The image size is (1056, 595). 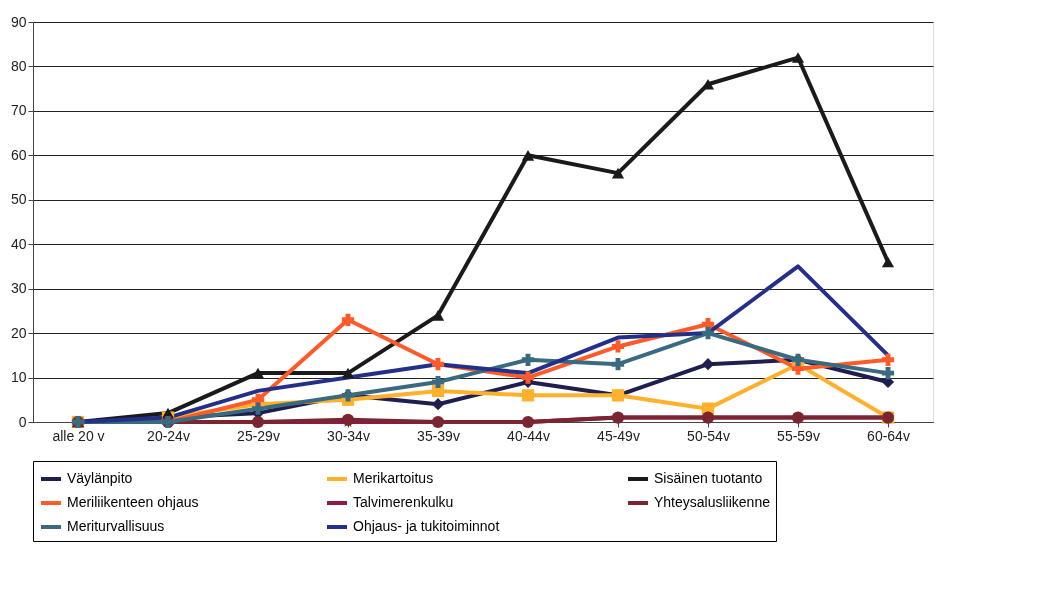 I want to click on y-tick-label: 10, so click(x=18, y=377).